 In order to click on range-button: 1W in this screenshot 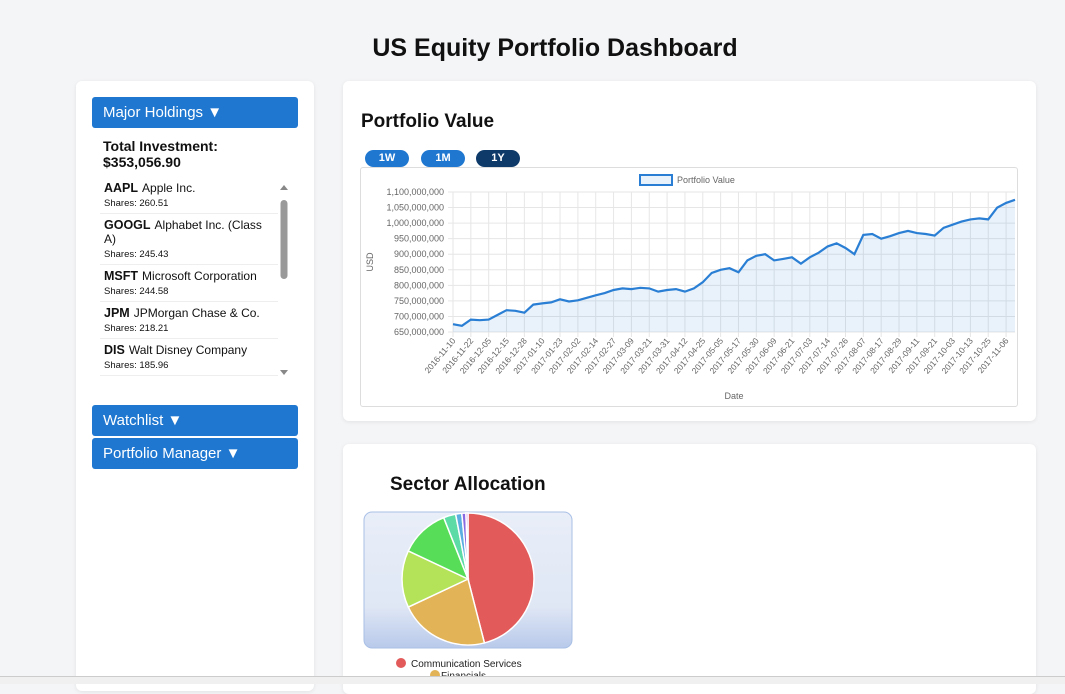, I will do `click(387, 158)`.